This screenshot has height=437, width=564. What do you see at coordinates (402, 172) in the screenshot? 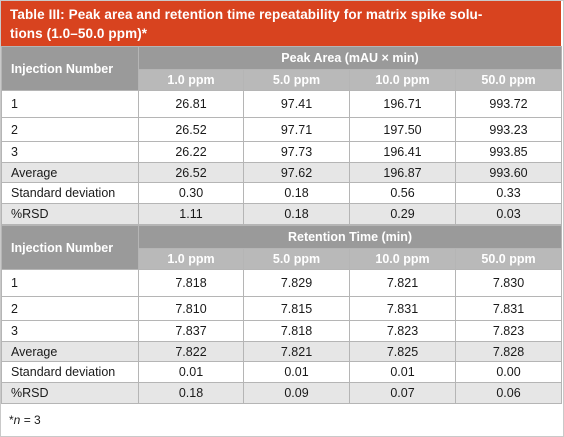
I see `table-cell: 196.87` at bounding box center [402, 172].